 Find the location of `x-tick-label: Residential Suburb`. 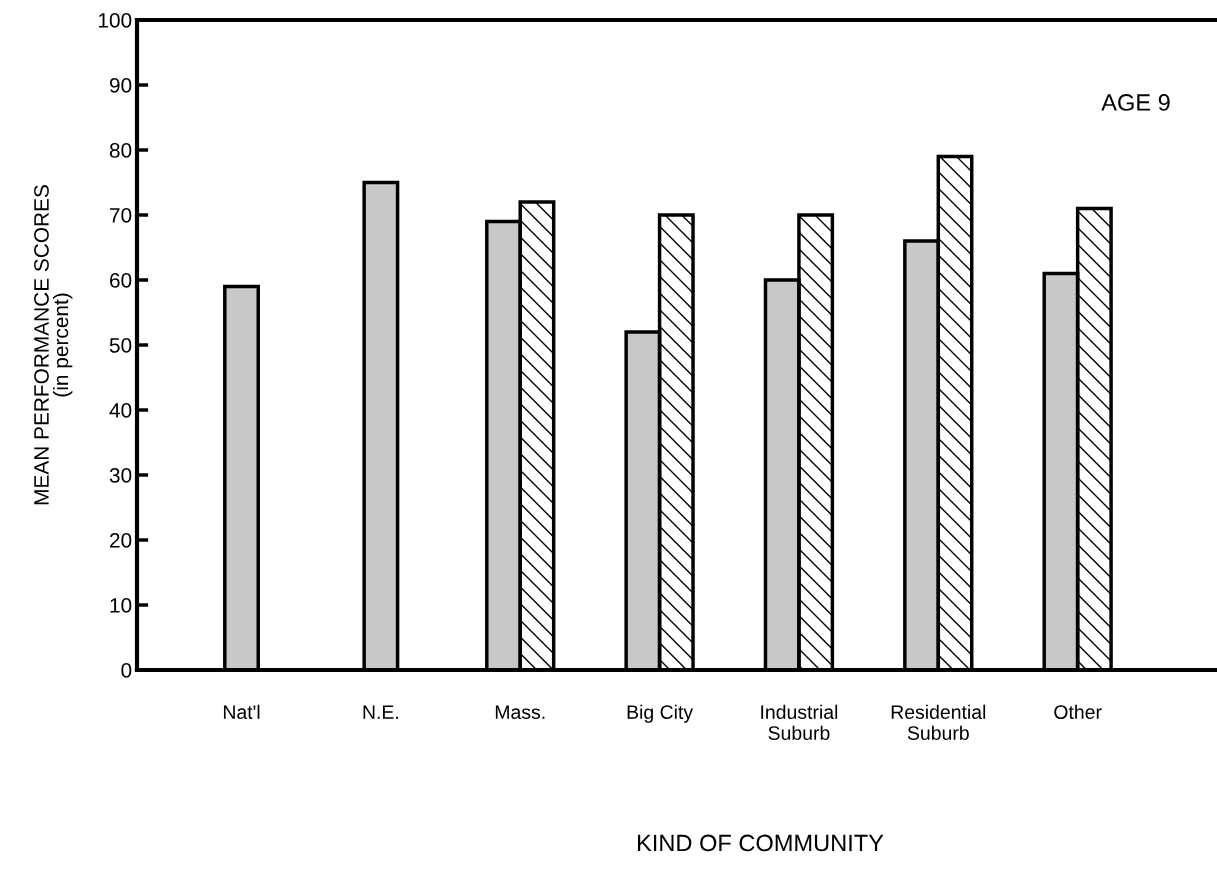

x-tick-label: Residential Suburb is located at coordinates (938, 722).